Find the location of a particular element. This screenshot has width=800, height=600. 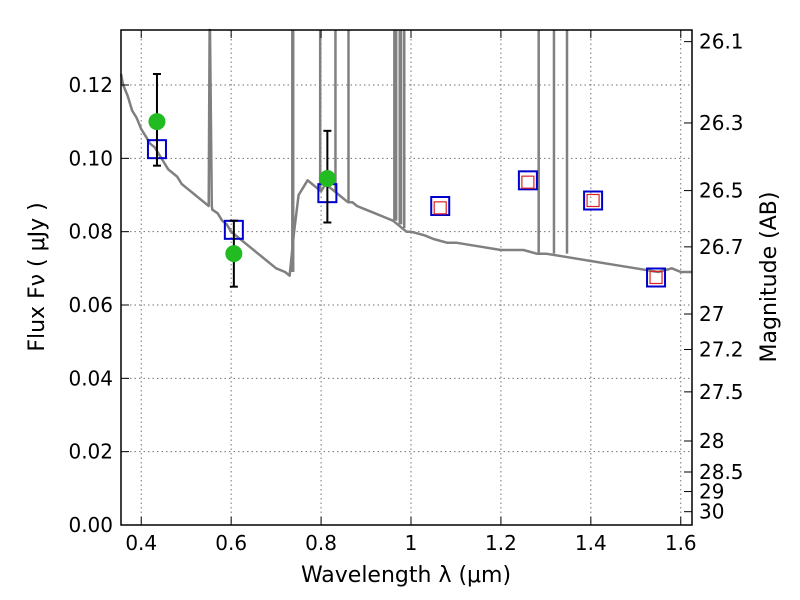

y2-tick-label: 27 is located at coordinates (711, 314).